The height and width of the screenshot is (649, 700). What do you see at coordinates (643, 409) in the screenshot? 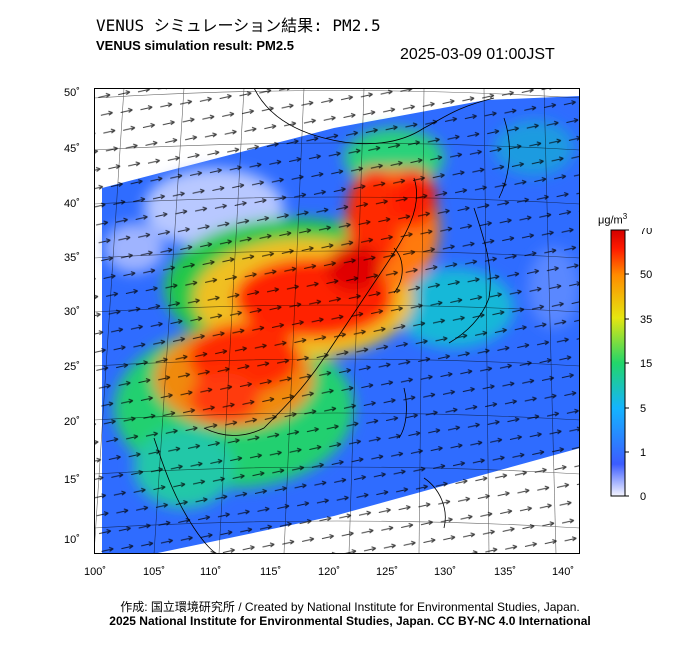
I see `colorbar-tick-5: 5` at bounding box center [643, 409].